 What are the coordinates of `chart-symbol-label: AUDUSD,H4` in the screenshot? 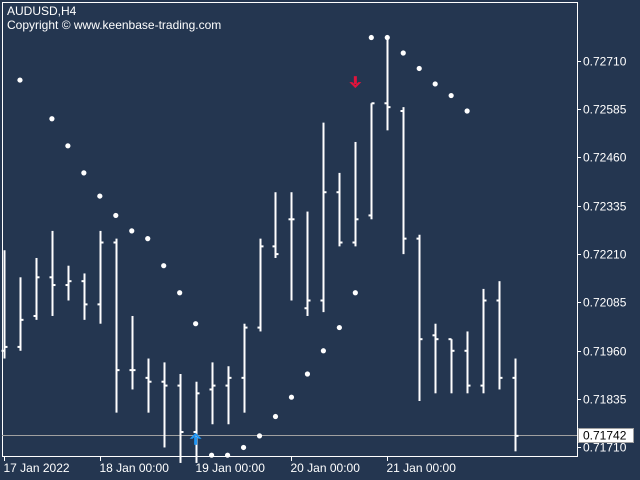 It's located at (42, 11).